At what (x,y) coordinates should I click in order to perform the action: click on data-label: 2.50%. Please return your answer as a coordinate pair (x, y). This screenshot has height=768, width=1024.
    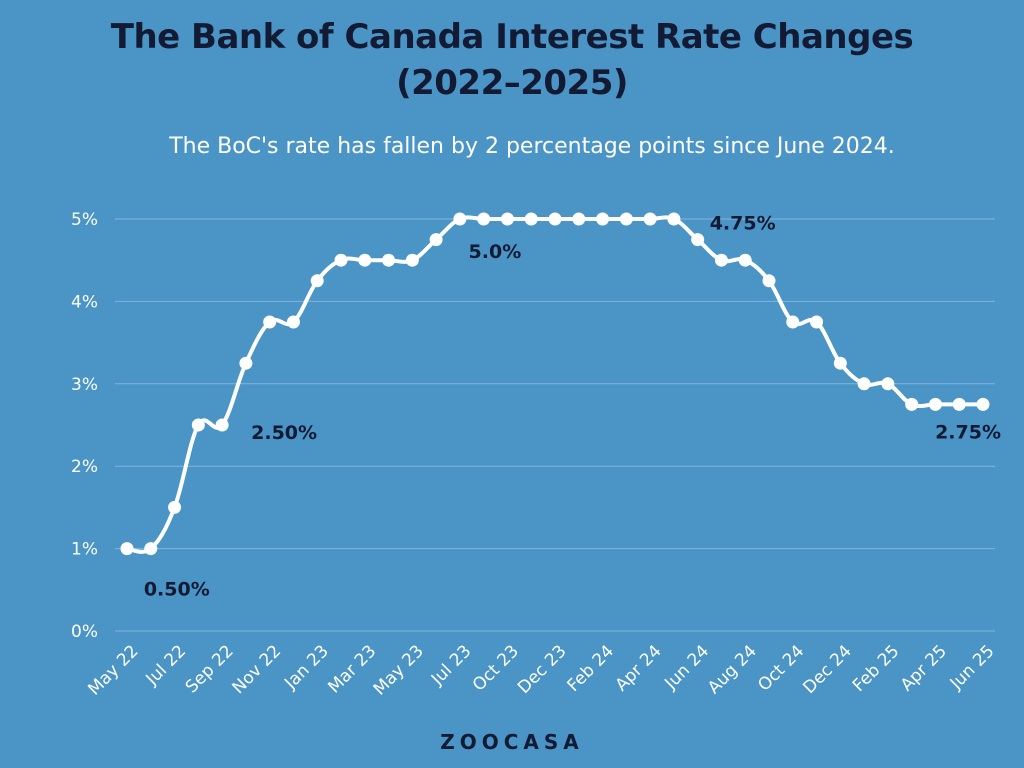
    Looking at the image, I should click on (284, 433).